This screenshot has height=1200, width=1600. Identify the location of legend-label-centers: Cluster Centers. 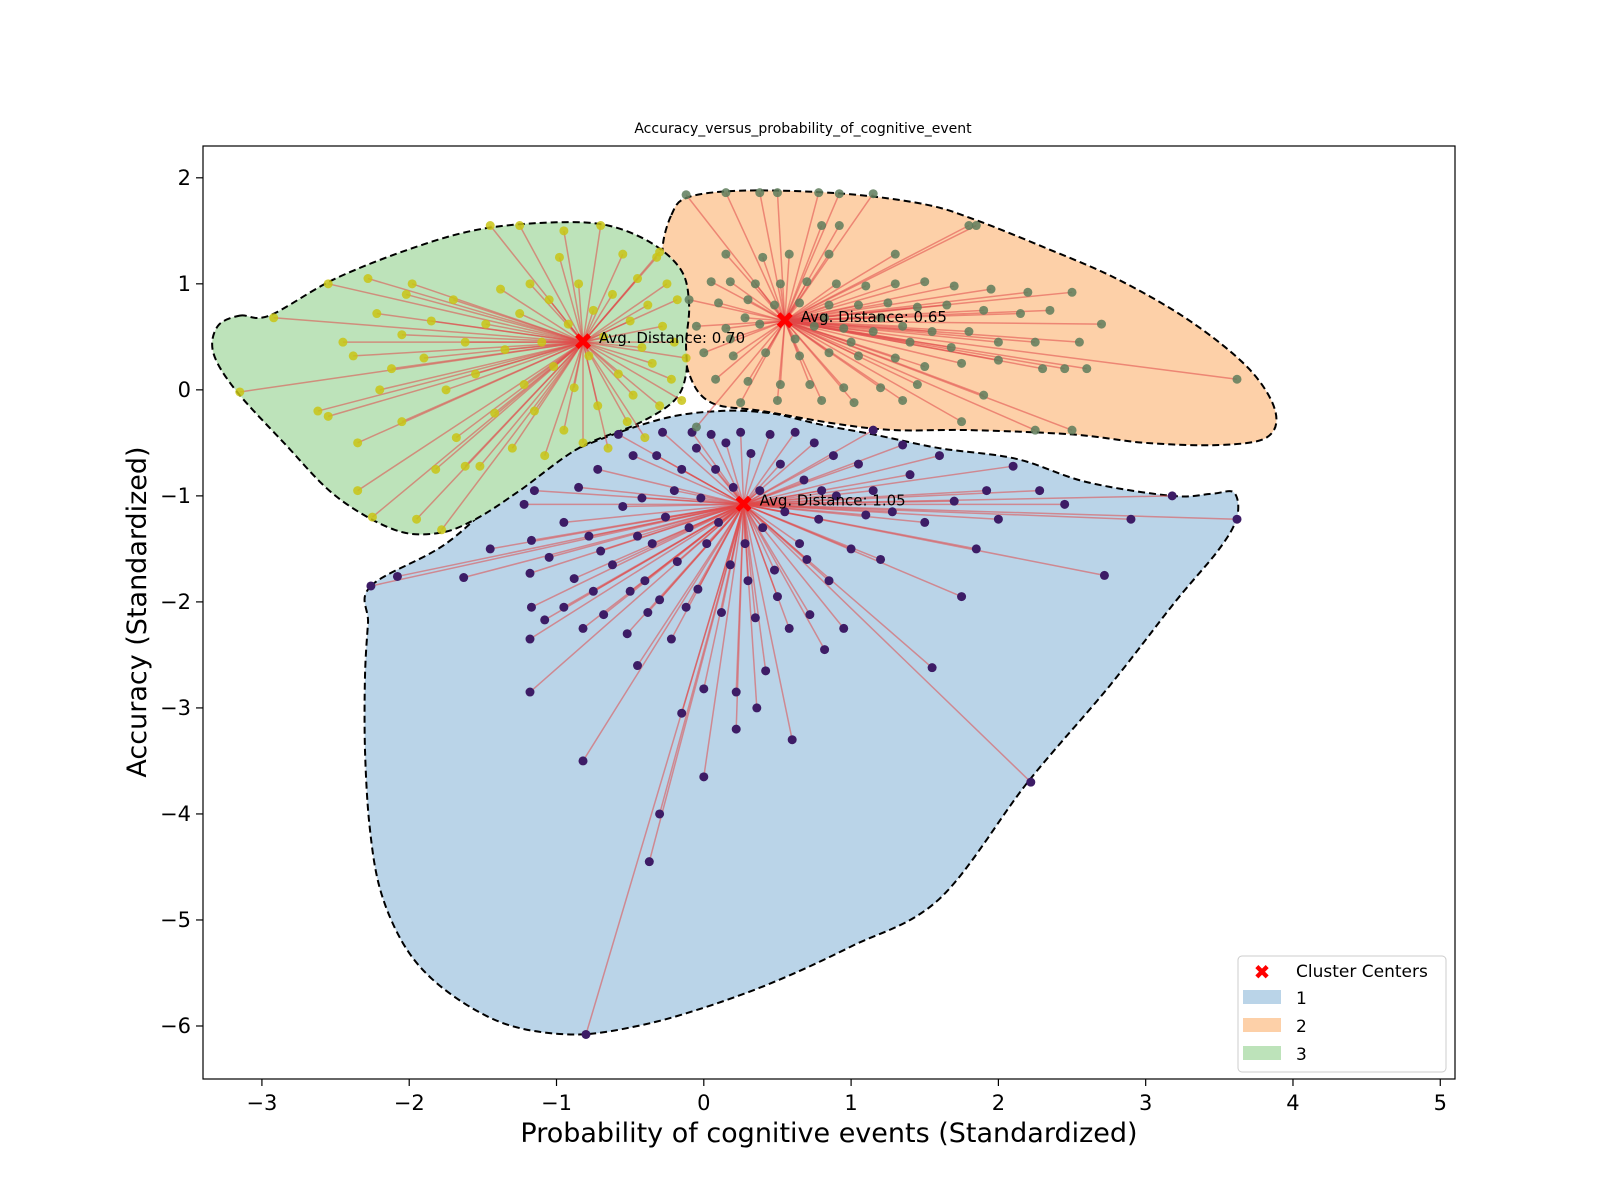
(1362, 972).